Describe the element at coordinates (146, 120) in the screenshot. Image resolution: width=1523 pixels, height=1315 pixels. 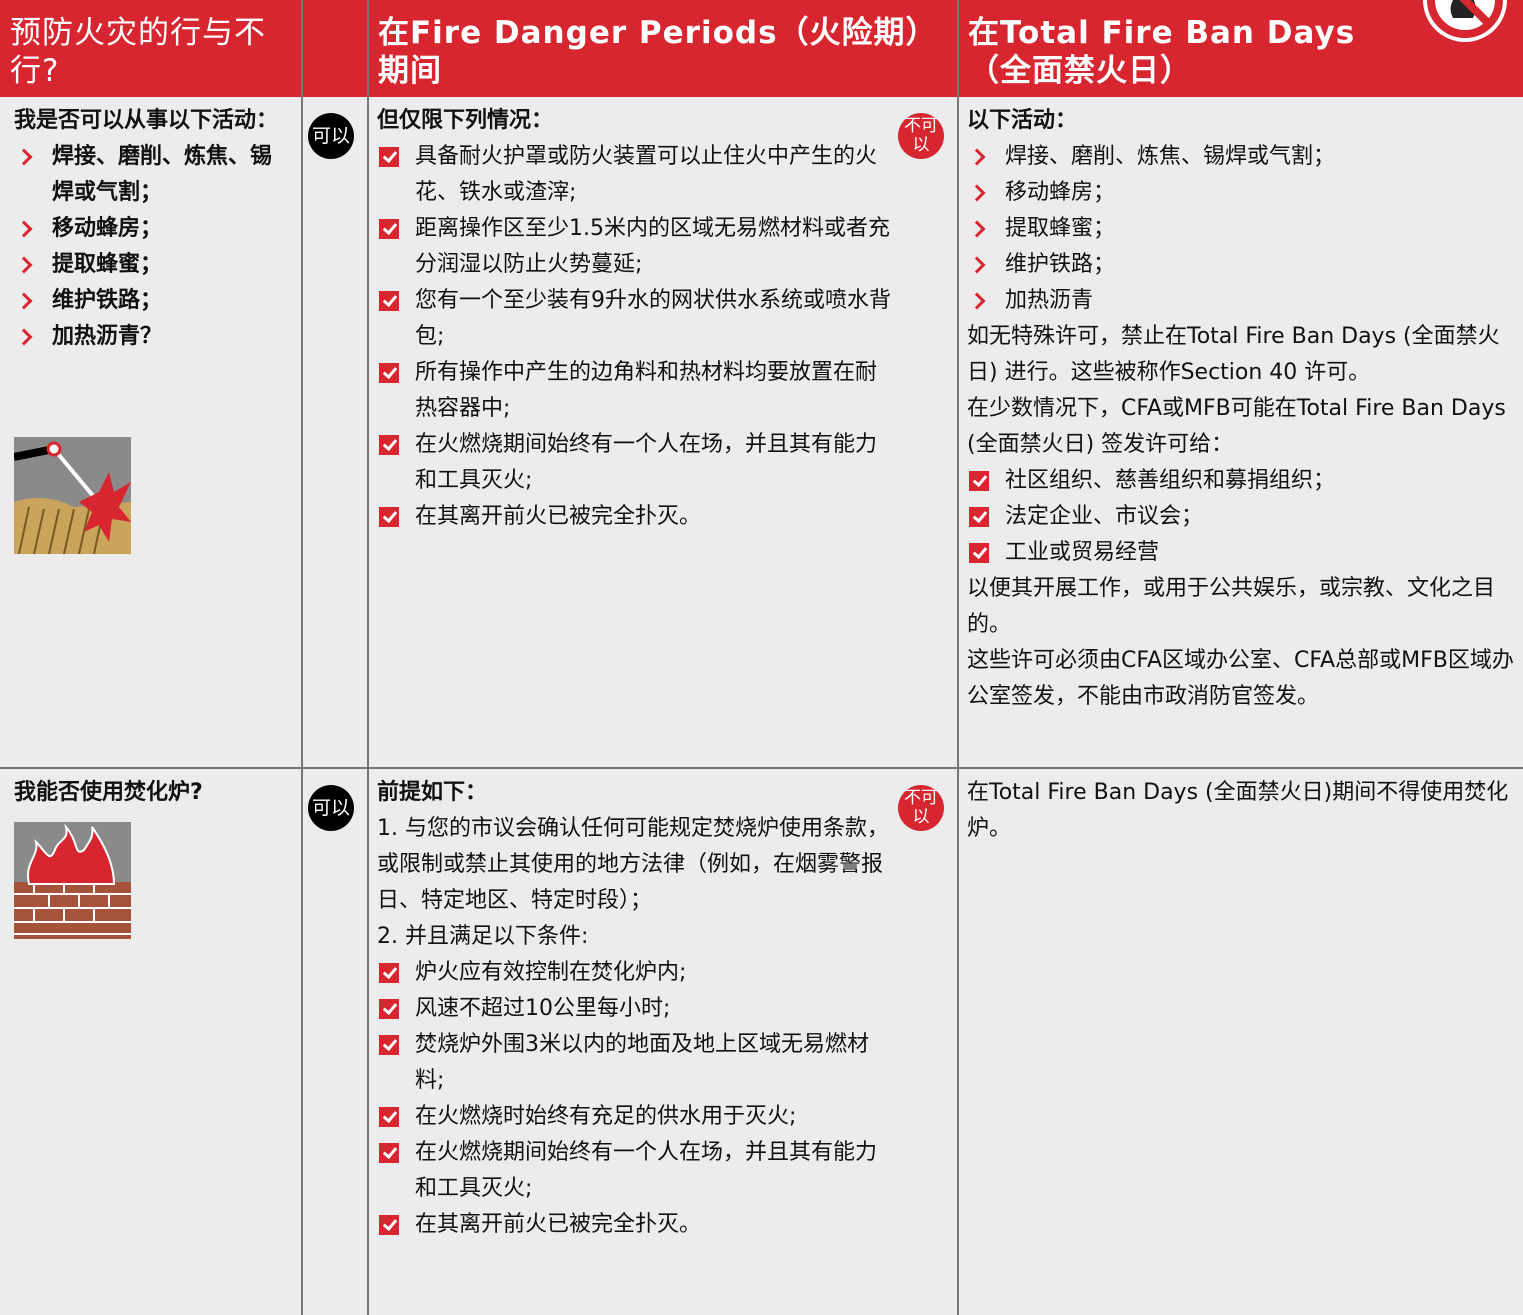
I see `heading: 我是否可以从事以下活动：` at that location.